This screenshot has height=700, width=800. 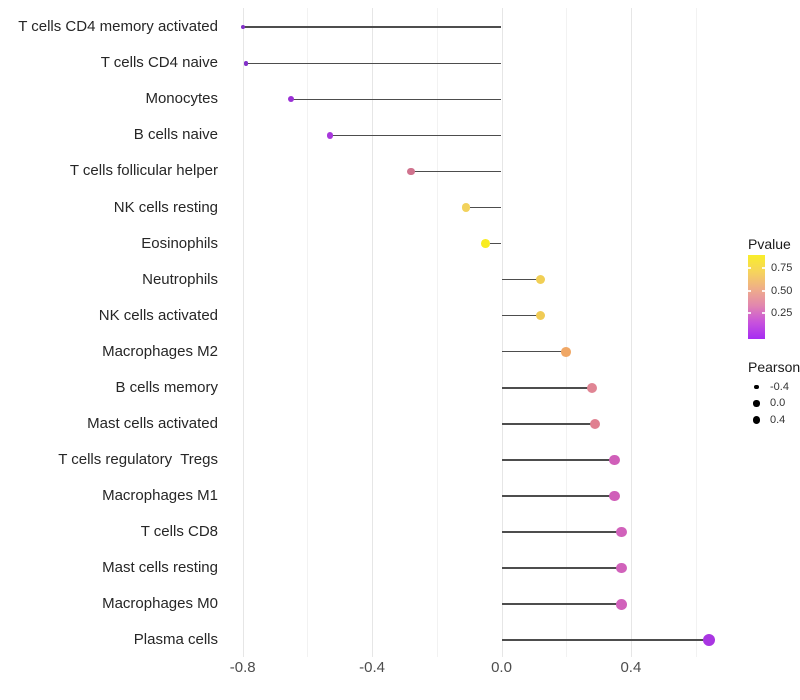 I want to click on category-label: B cells memory, so click(x=166, y=387).